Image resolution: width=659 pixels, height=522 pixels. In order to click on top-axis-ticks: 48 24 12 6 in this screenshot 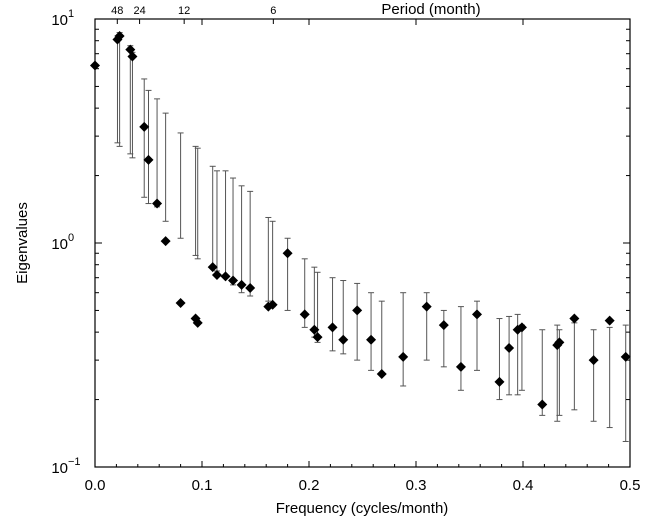, I will do `click(193, 14)`.